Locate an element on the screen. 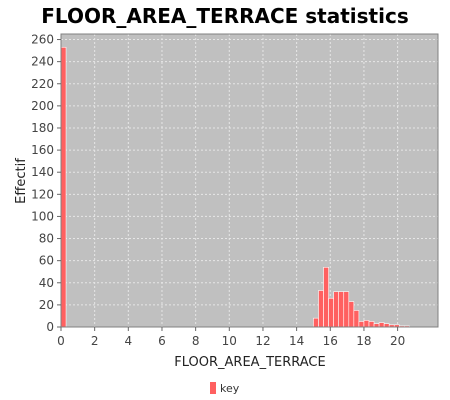 The image size is (450, 400). y-tick-label: 0 is located at coordinates (50, 327).